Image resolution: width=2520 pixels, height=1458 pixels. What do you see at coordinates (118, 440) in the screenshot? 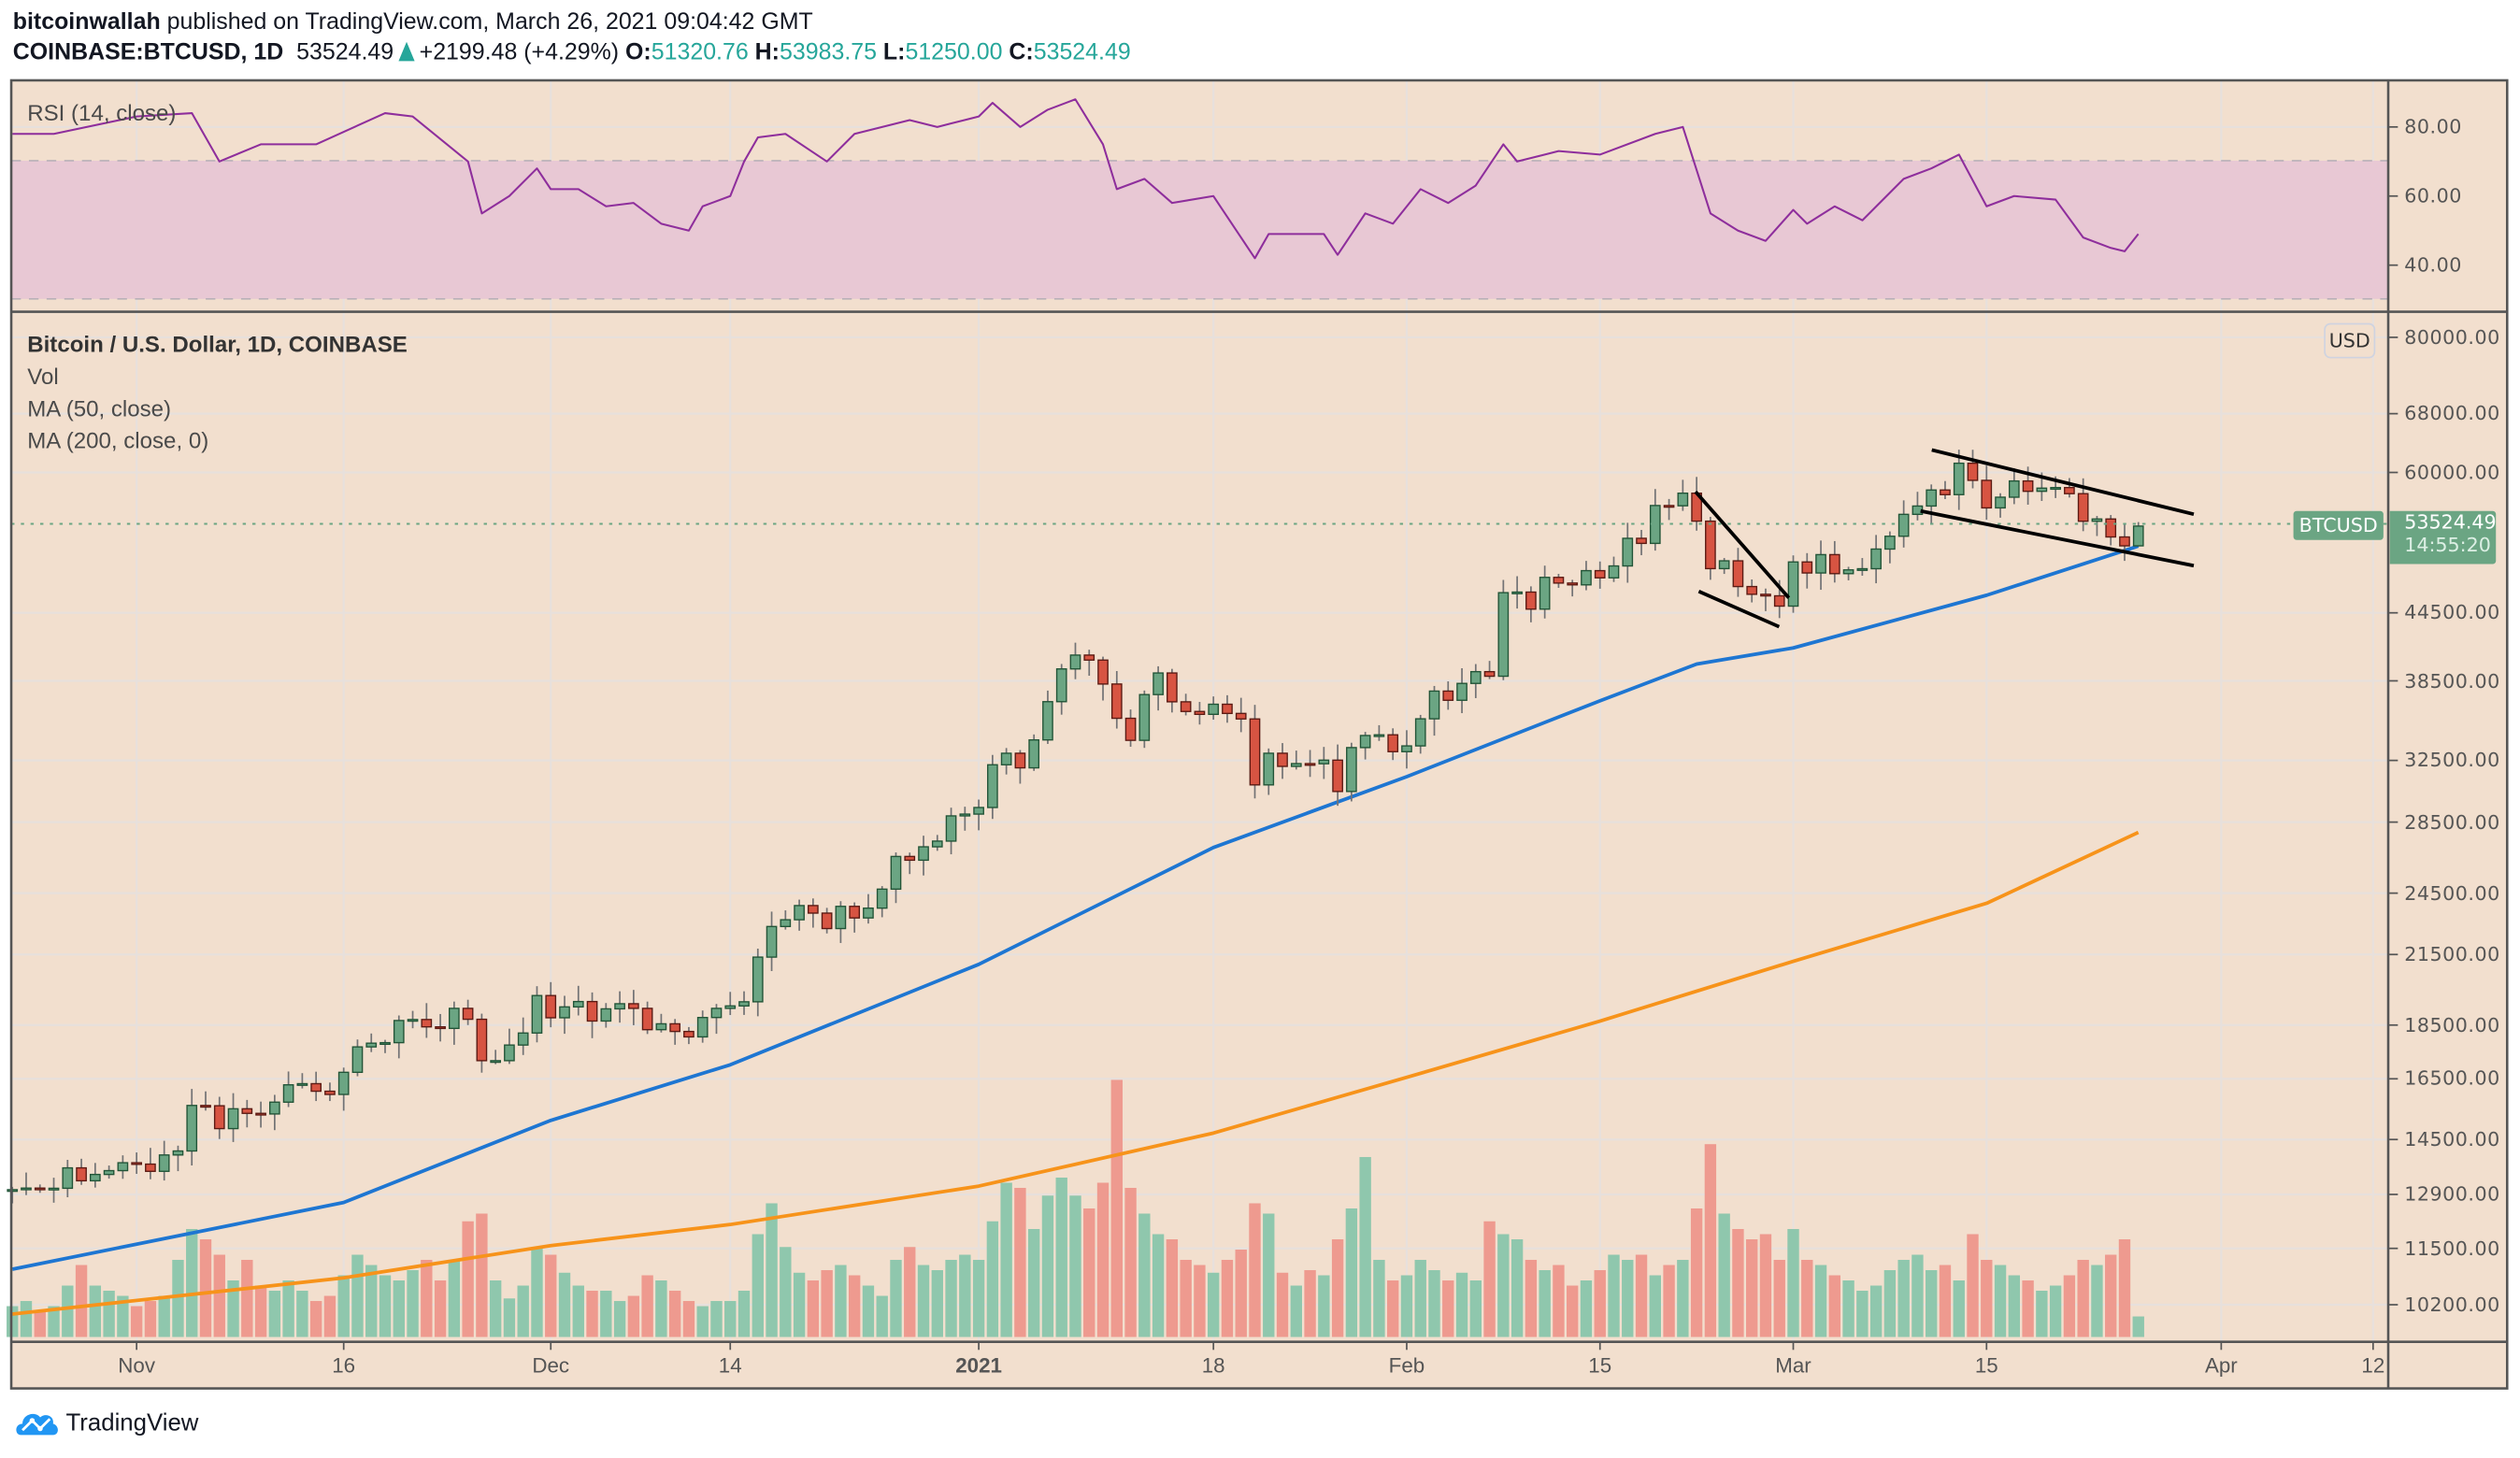
I see `ma200-legend: MA (200, close, 0)` at bounding box center [118, 440].